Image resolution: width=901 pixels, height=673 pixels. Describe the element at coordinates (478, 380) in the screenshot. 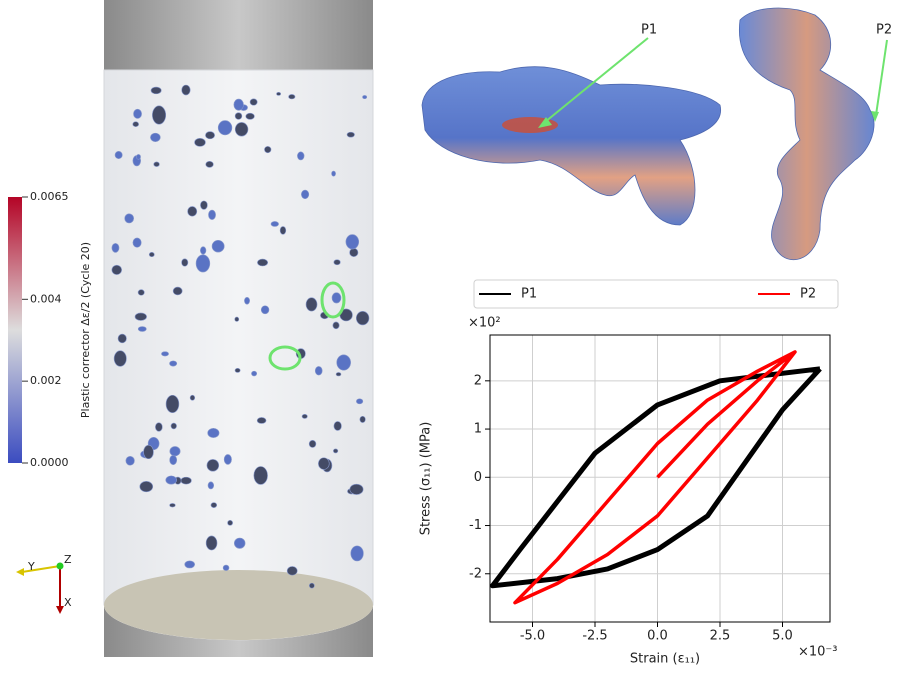

I see `y-tick-label: 2` at that location.